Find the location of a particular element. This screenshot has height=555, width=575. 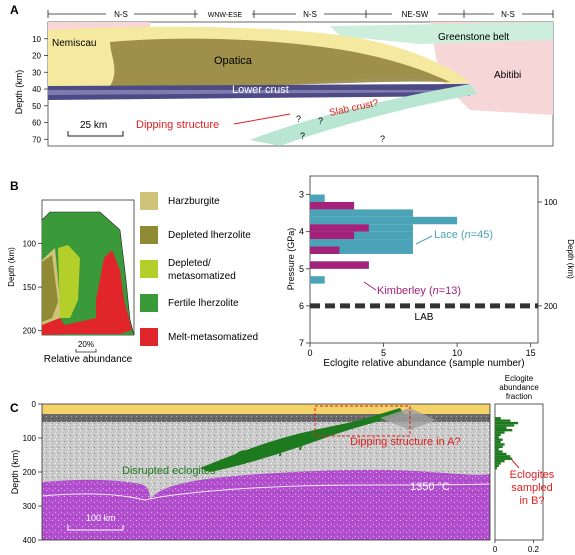

panel-c-ytick-label: 200 is located at coordinates (30, 472).